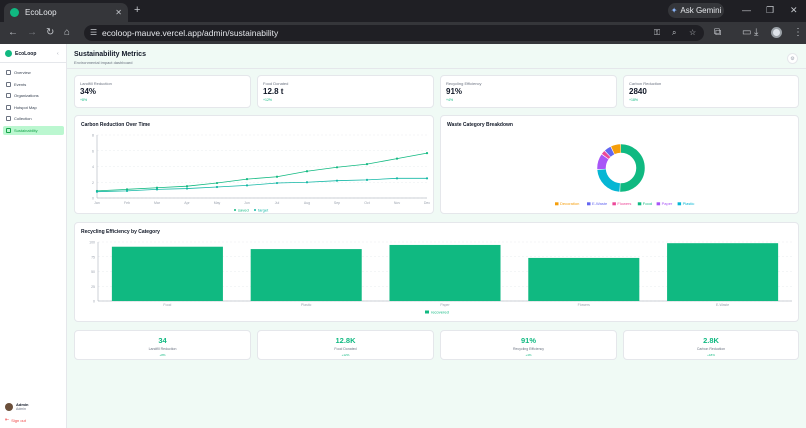 Image resolution: width=806 pixels, height=428 pixels. What do you see at coordinates (440, 311) in the screenshot?
I see `legend-label: recovered` at bounding box center [440, 311].